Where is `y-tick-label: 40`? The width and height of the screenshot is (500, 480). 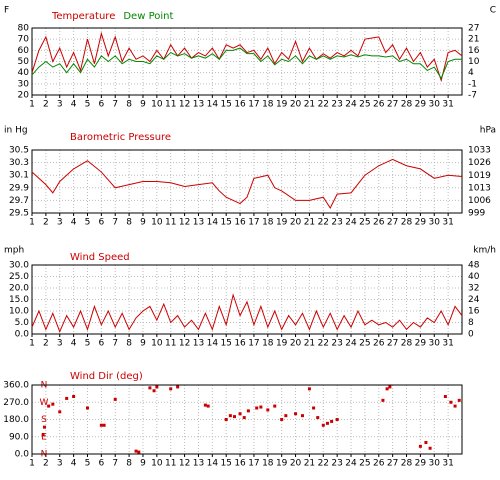 y-tick-label: 40 is located at coordinates (24, 73).